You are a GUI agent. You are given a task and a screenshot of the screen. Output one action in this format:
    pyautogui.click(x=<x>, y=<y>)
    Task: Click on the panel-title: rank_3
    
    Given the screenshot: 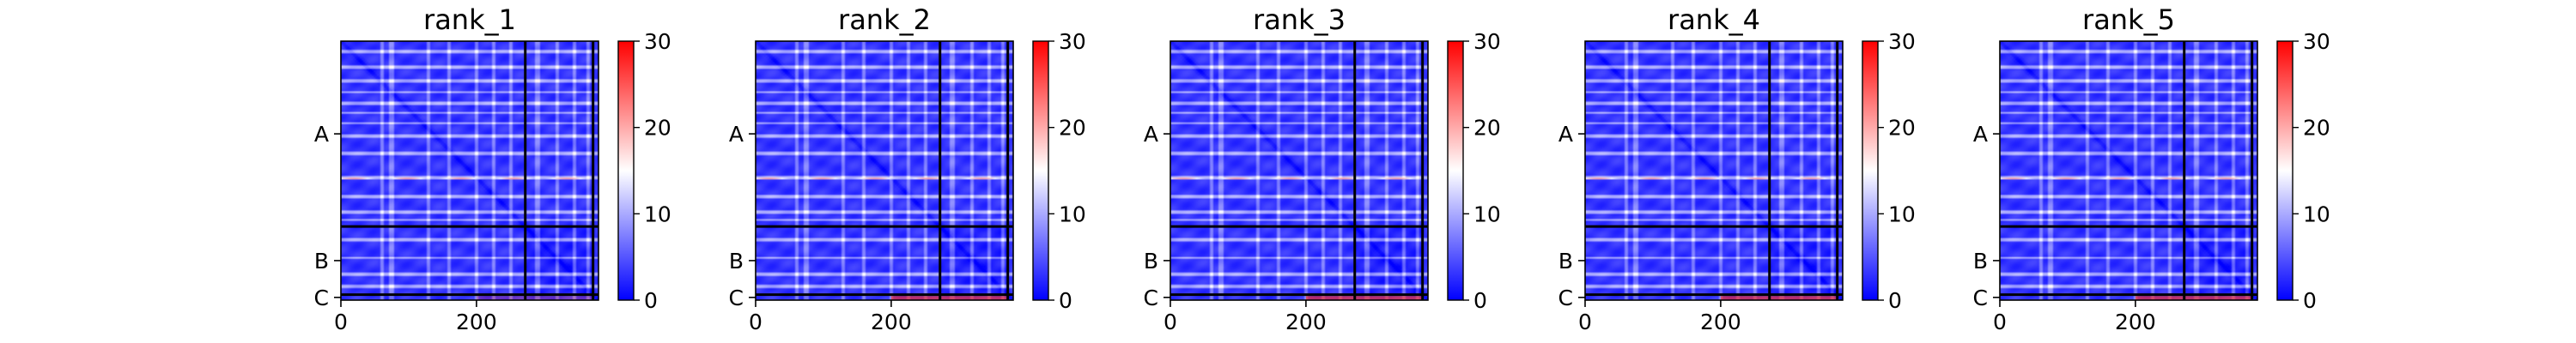 What is the action you would take?
    pyautogui.click(x=1299, y=19)
    